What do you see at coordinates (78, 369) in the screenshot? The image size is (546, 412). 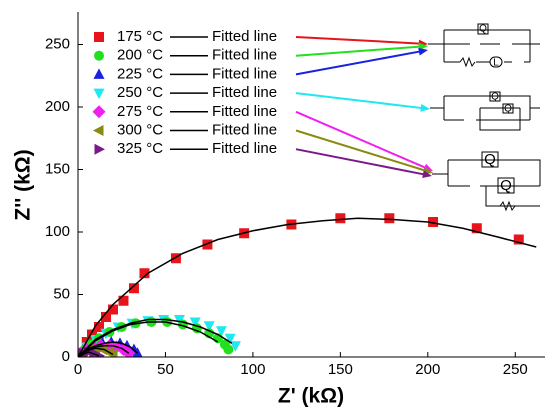 I see `x-tick-label: 0` at bounding box center [78, 369].